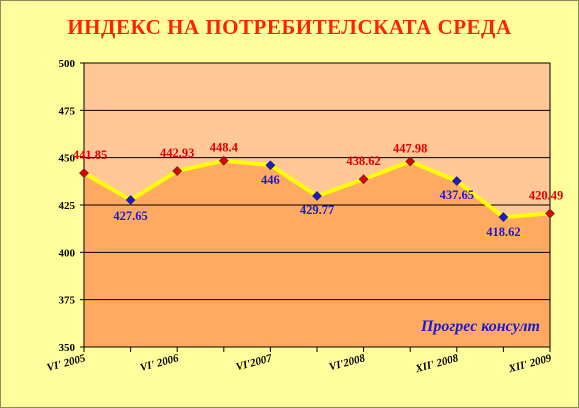 The image size is (579, 408). I want to click on data-label: 427.65, so click(130, 216).